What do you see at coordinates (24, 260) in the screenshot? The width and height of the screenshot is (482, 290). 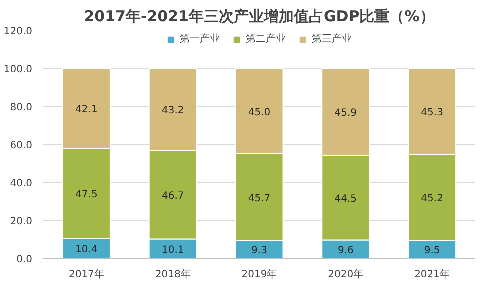 I see `y-tick-label: 0.0` at bounding box center [24, 260].